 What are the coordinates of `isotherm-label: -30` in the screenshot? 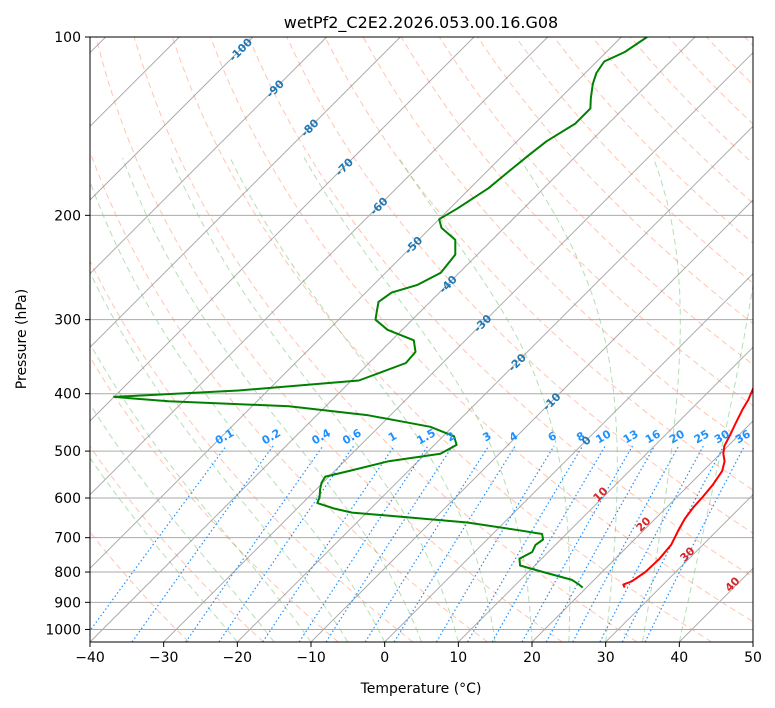 It's located at (482, 323).